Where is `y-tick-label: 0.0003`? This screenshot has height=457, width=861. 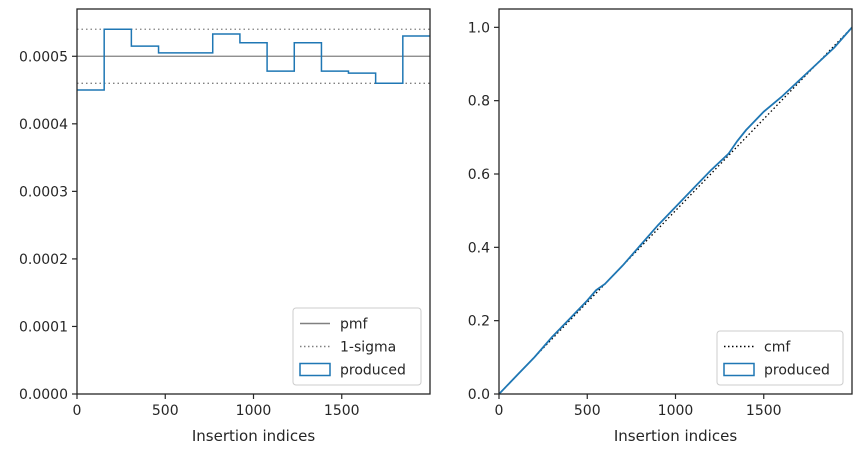 y-tick-label: 0.0003 is located at coordinates (43, 192).